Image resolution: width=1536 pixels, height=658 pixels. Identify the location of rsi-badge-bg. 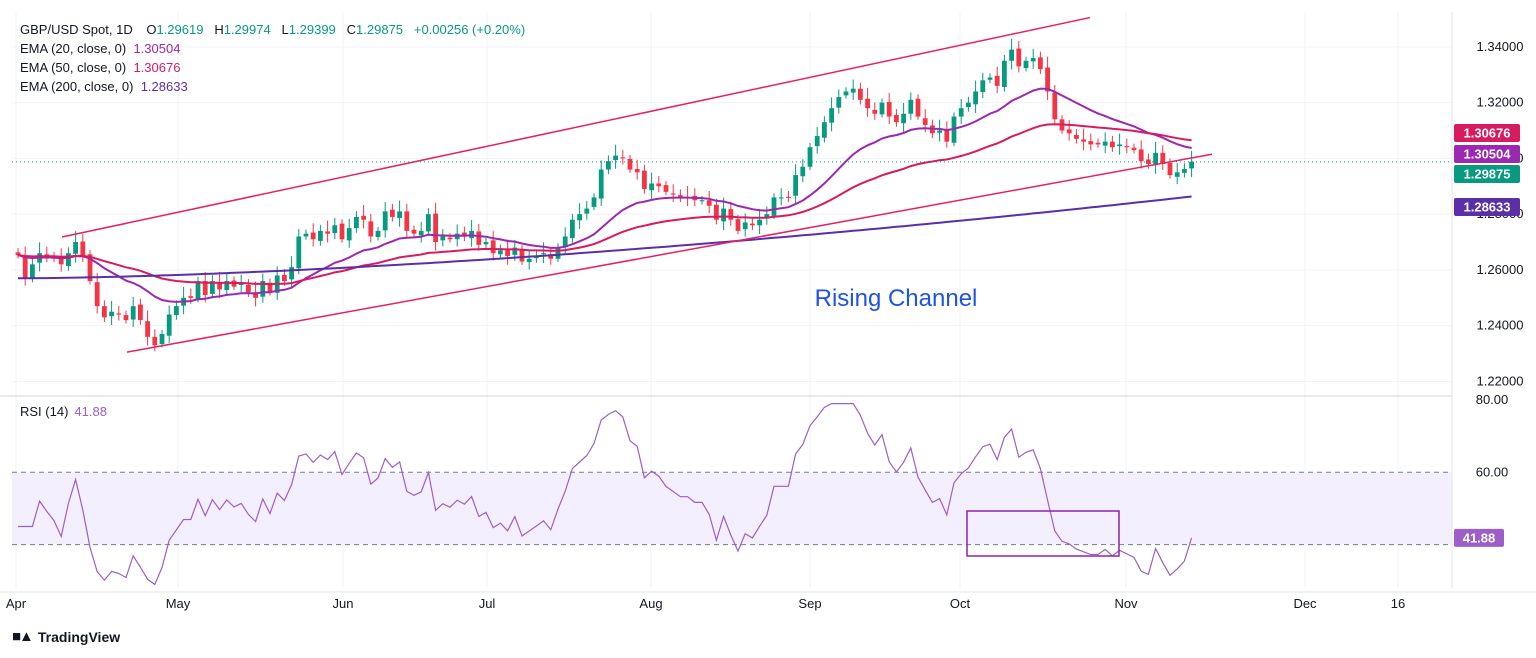
(1479, 537).